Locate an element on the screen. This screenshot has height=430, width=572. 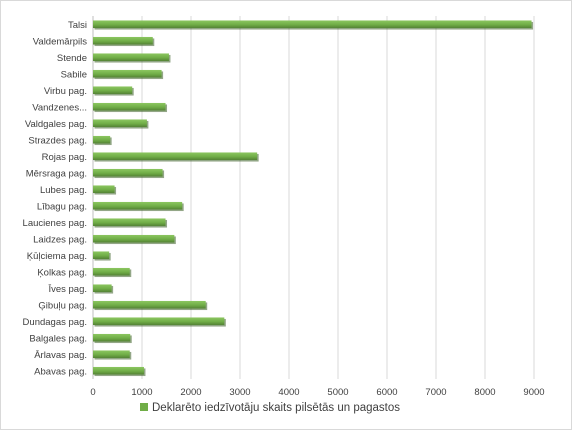
x-tick-label: 7000 is located at coordinates (435, 392).